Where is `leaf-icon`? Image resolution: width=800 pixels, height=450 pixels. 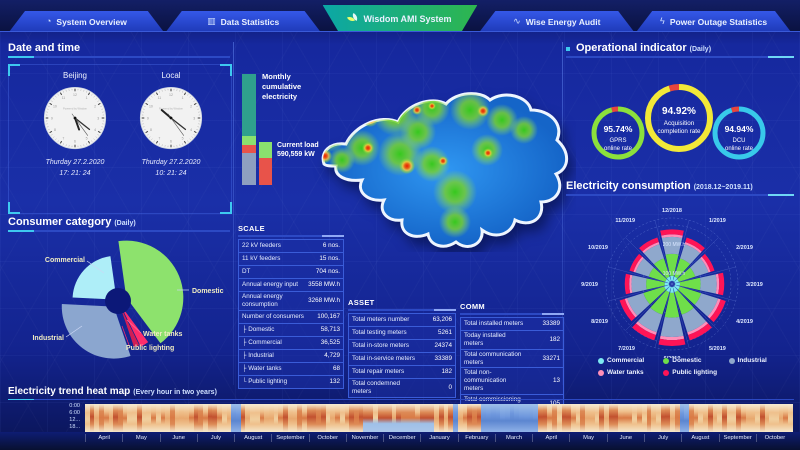 leaf-icon is located at coordinates (353, 18).